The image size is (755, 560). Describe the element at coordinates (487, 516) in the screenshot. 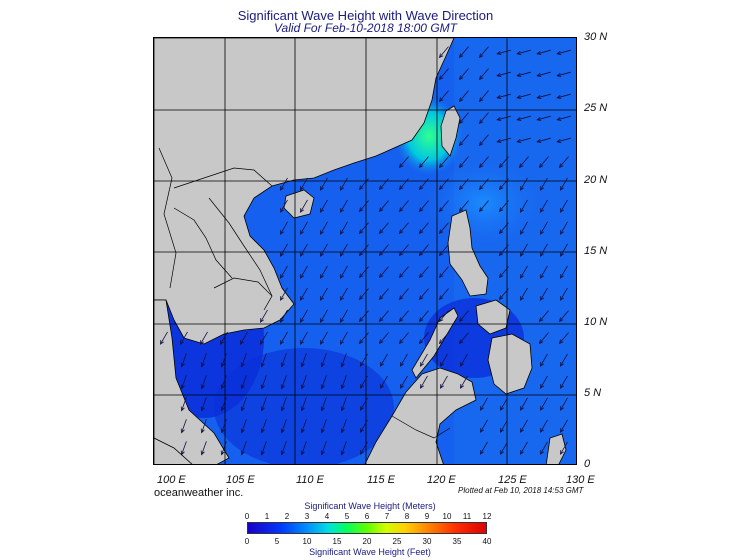

I see `meter-tick: 12` at that location.